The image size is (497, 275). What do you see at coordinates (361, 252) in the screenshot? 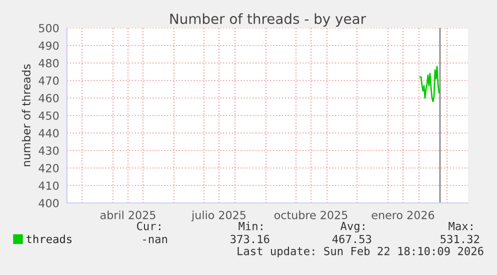
I see `text: Last update: Sun Feb 22 18:10:09 2026` at bounding box center [361, 252].